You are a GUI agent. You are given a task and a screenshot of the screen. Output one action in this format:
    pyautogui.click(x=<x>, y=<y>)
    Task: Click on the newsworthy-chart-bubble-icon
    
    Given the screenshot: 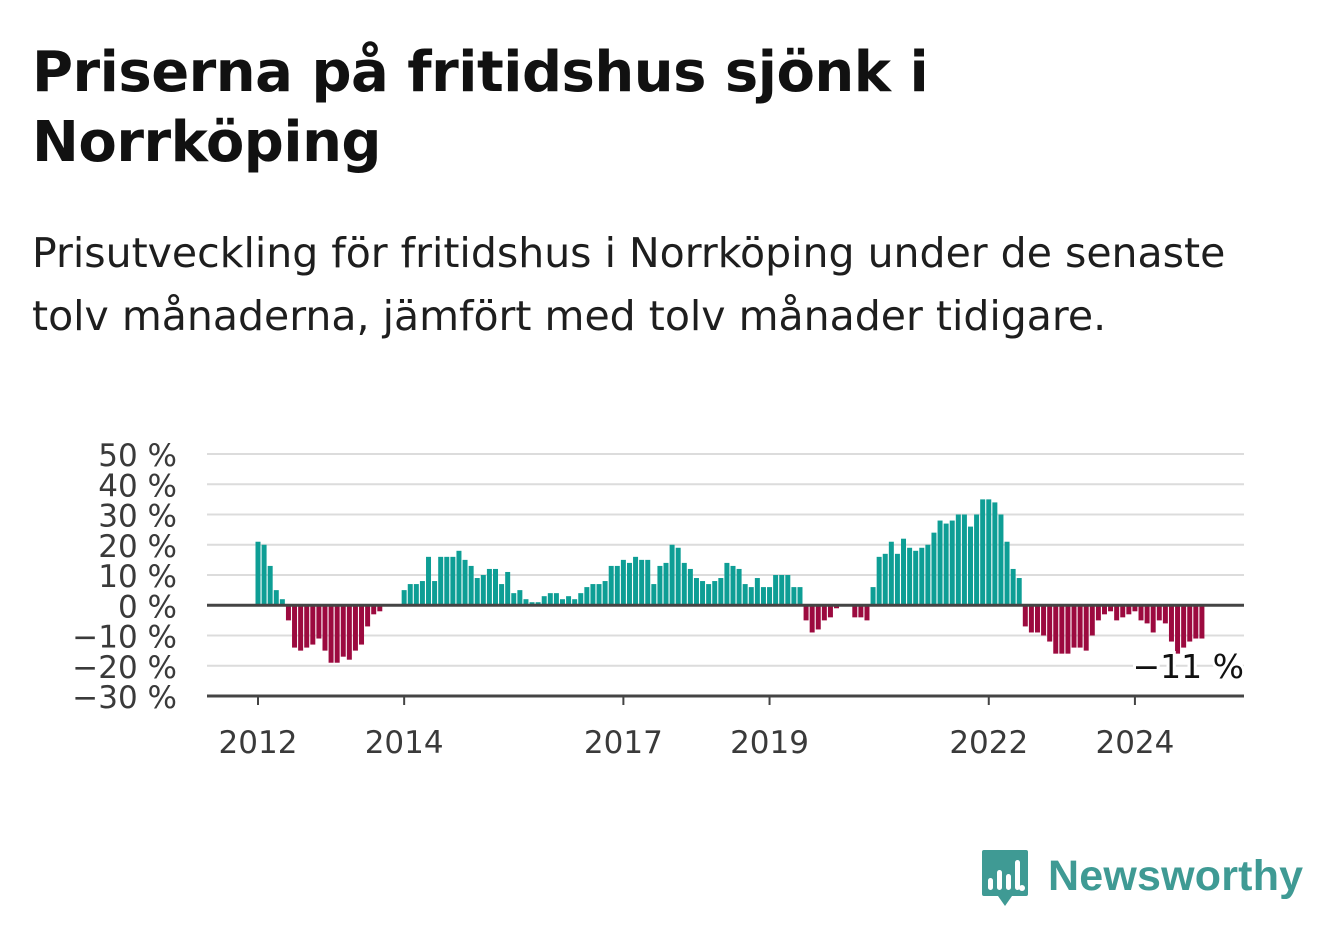 What is the action you would take?
    pyautogui.click(x=1005, y=878)
    